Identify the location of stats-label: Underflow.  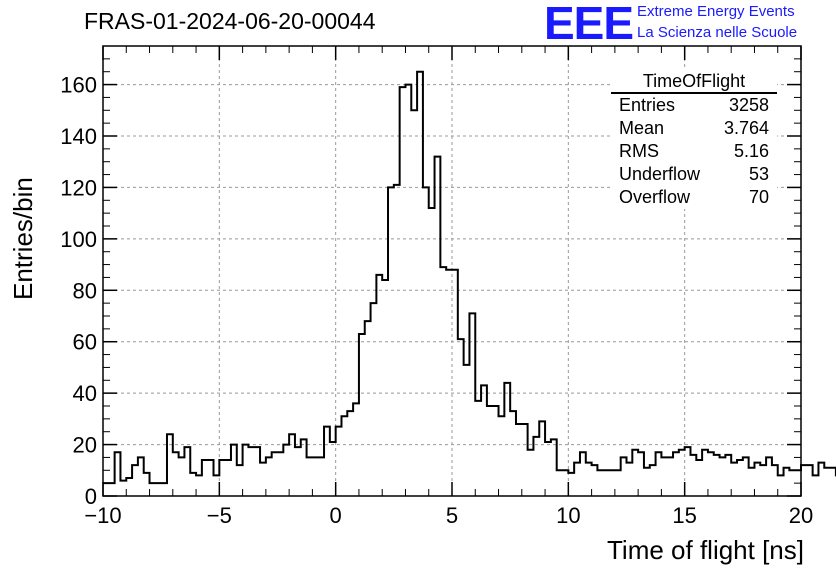
(660, 174).